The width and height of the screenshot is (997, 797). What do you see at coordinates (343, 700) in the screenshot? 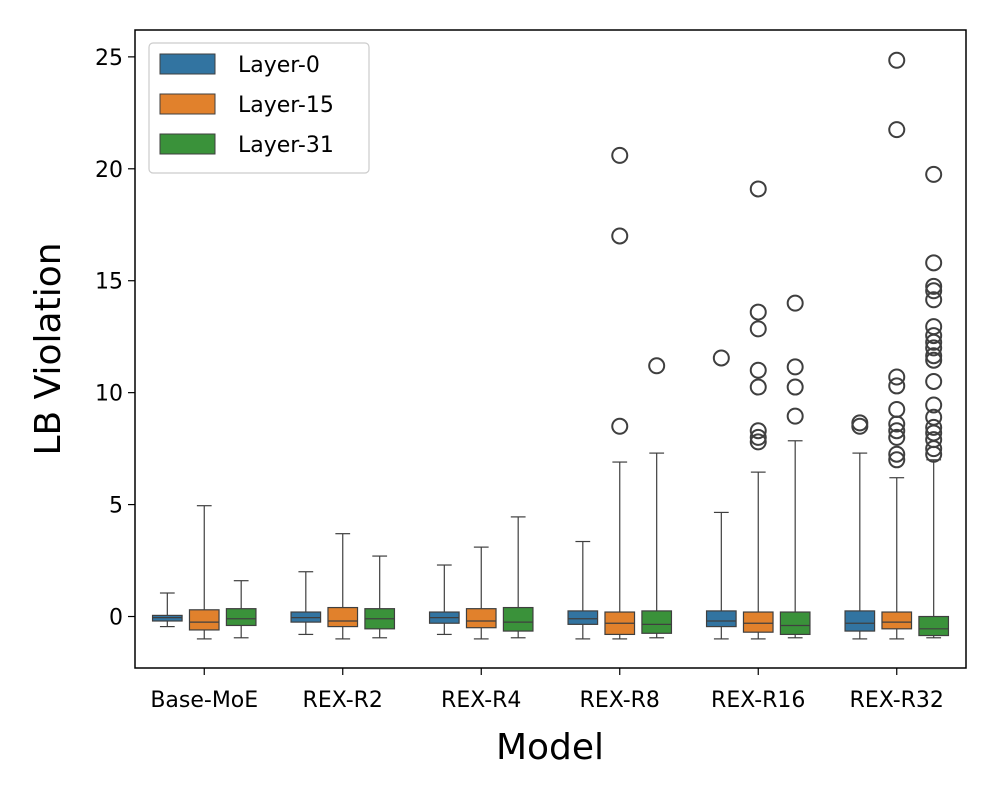
I see `x-tick-label: REX-R2` at bounding box center [343, 700].